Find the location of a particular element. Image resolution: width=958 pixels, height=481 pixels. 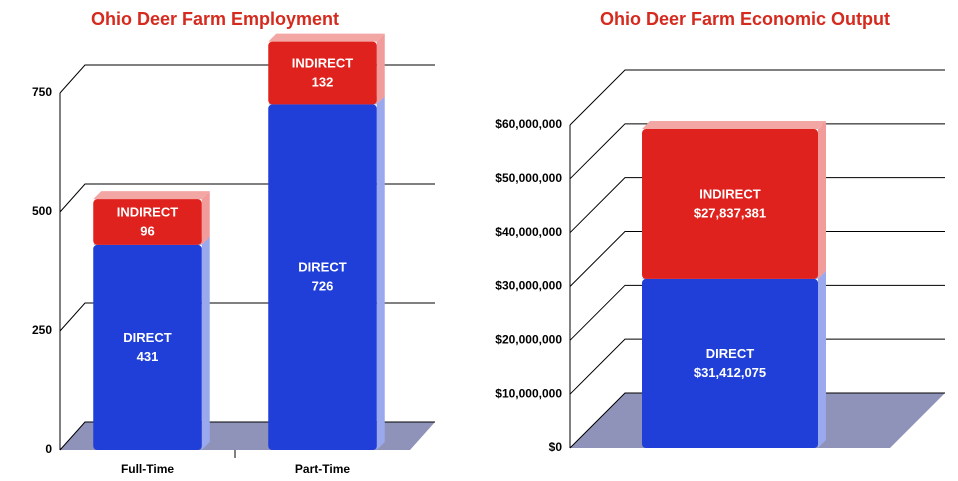

bar-value-label: $27,837,381 is located at coordinates (730, 212).